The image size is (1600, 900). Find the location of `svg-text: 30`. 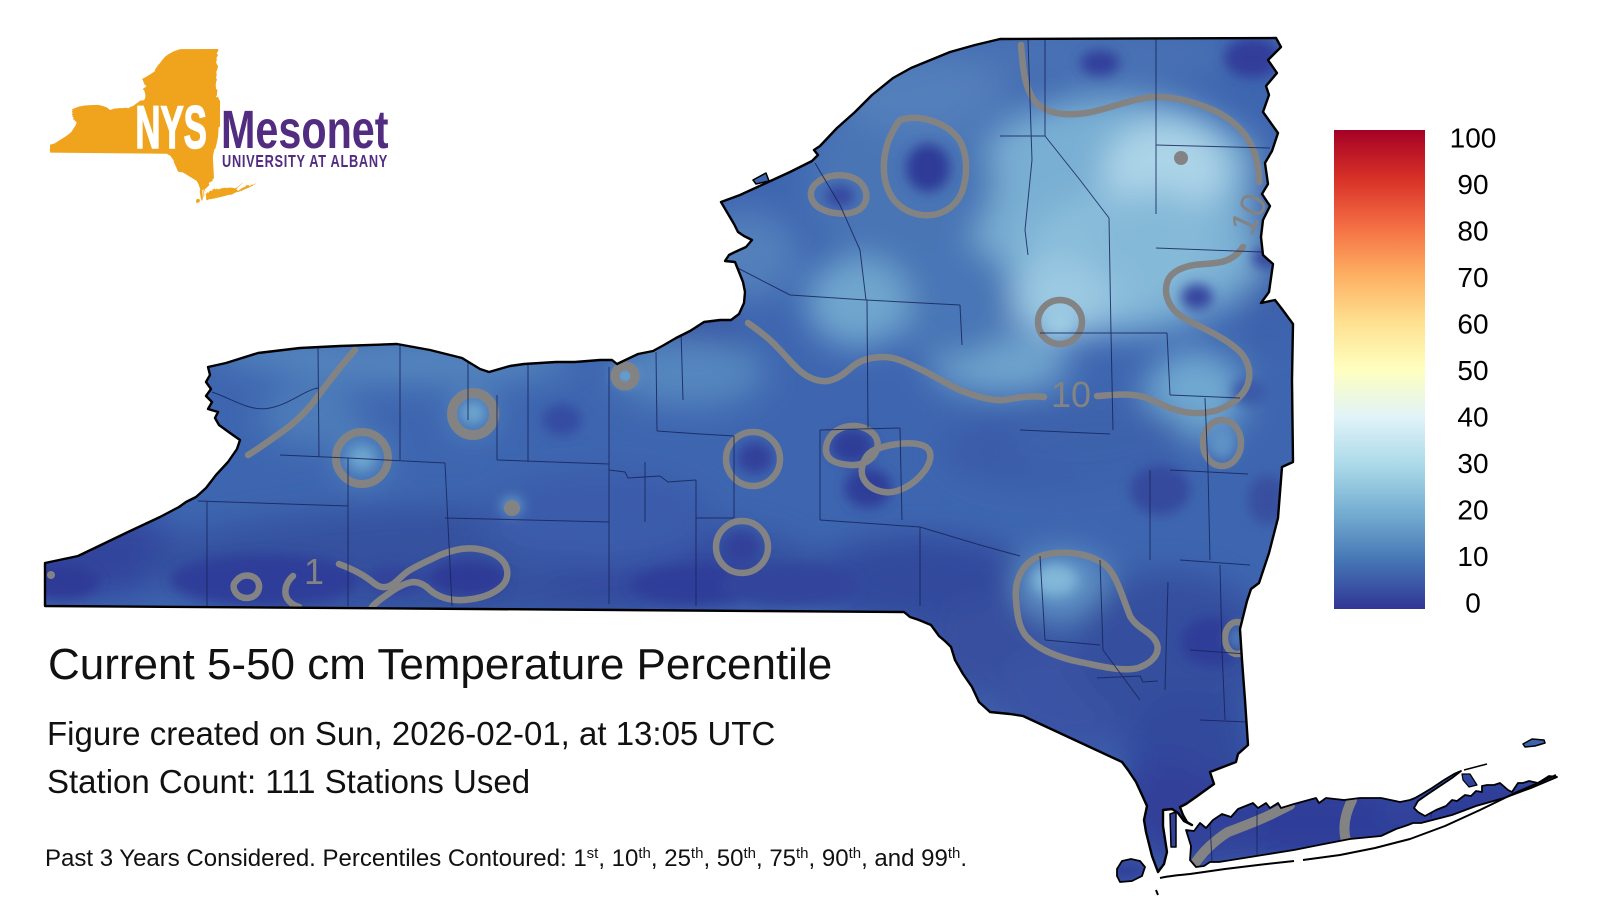

svg-text: 30 is located at coordinates (1472, 463).